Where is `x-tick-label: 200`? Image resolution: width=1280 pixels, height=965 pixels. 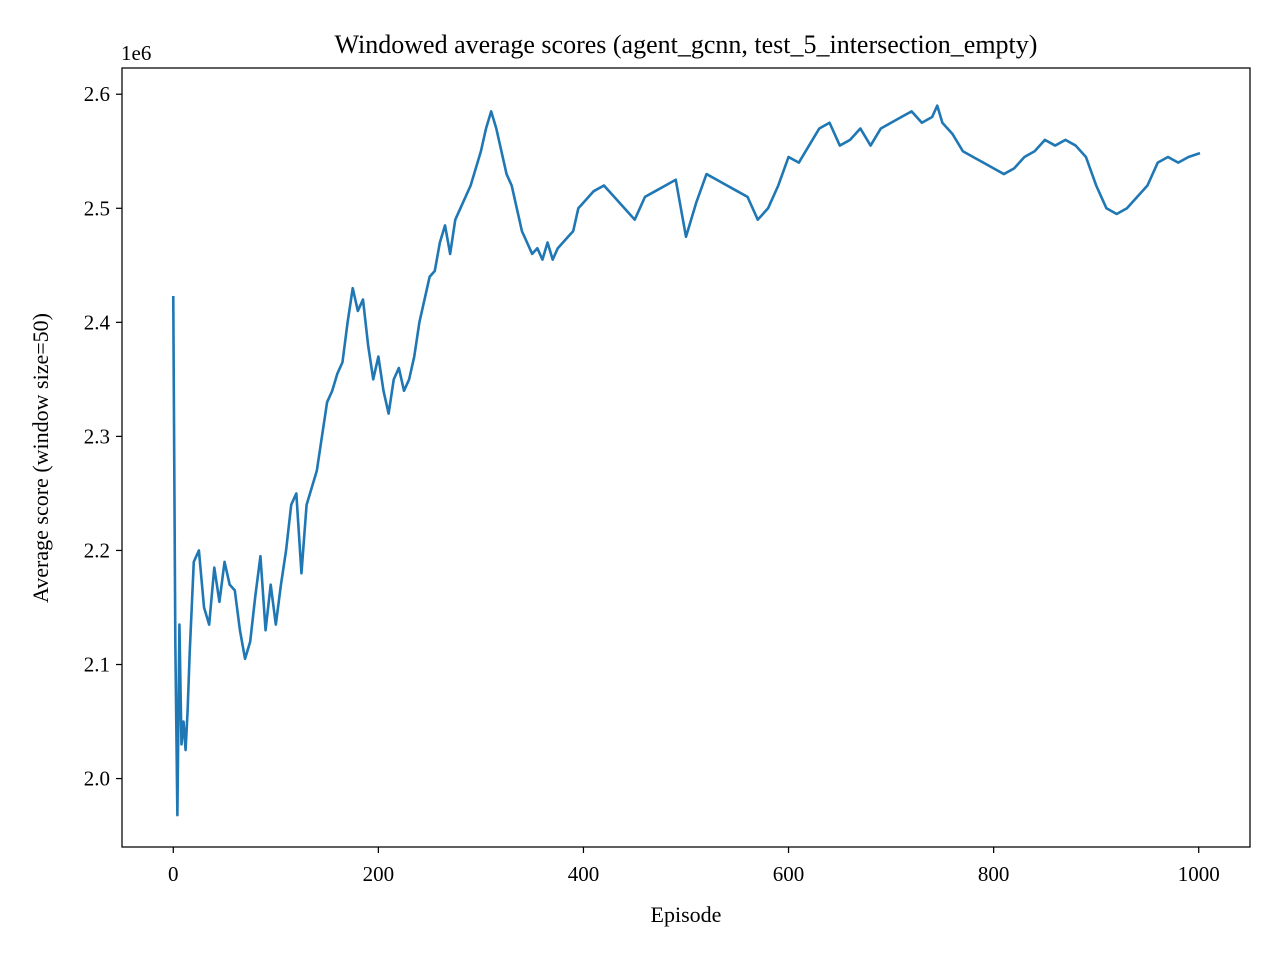
x-tick-label: 200 is located at coordinates (379, 874).